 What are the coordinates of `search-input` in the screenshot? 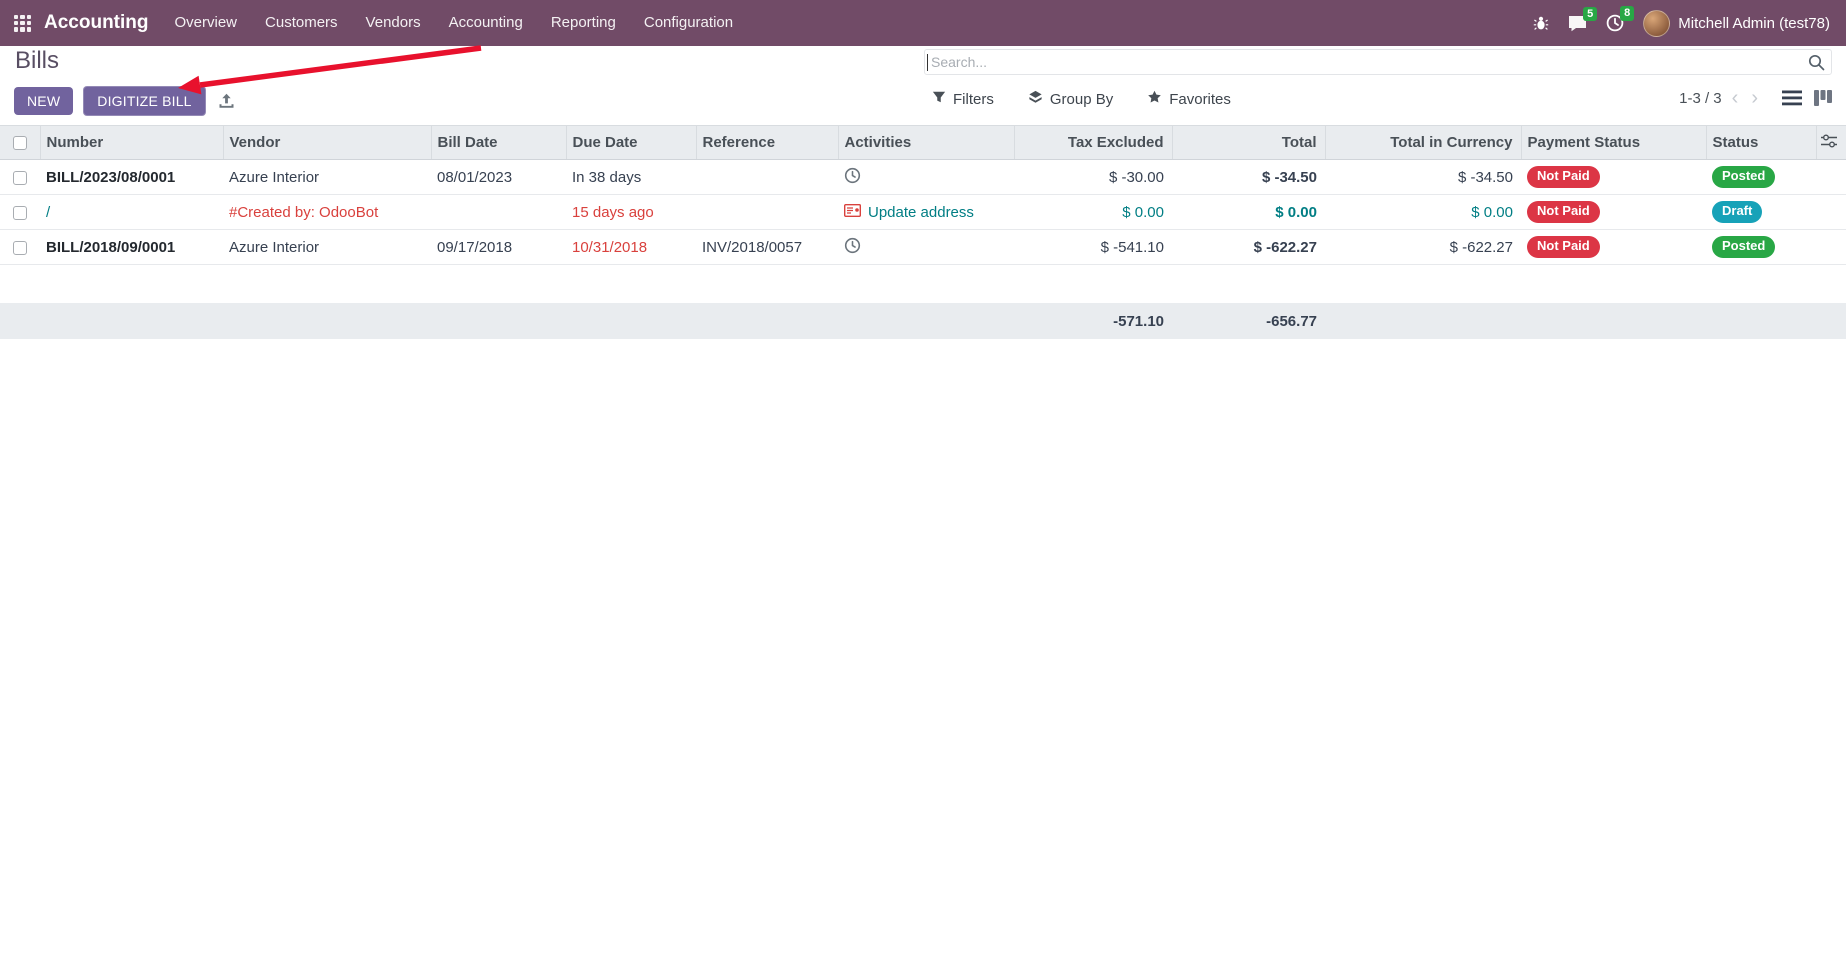 It's located at (1378, 62).